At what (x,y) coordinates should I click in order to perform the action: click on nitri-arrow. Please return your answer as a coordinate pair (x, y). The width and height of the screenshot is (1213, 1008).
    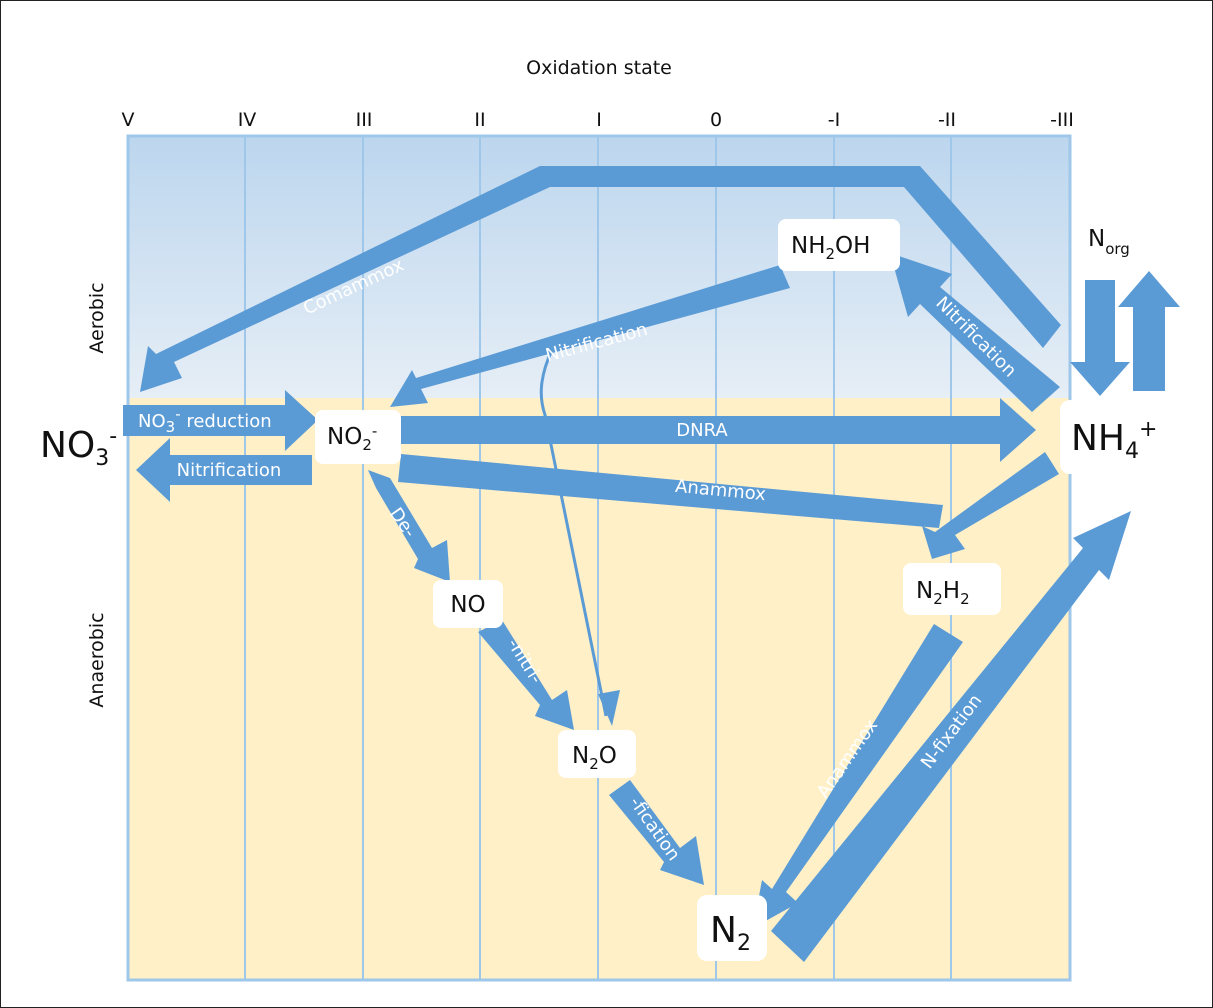
    Looking at the image, I should click on (526, 675).